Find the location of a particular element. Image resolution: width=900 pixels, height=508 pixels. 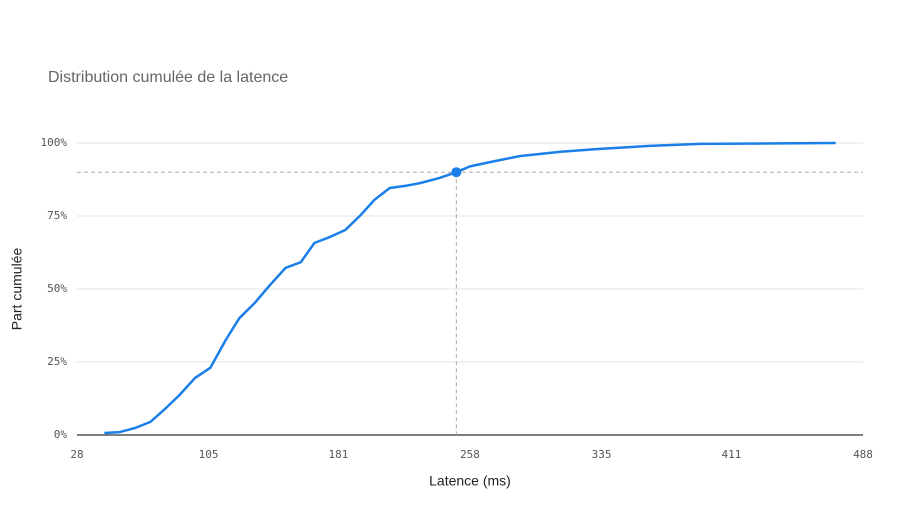

x-tick-label: 181 is located at coordinates (338, 454).